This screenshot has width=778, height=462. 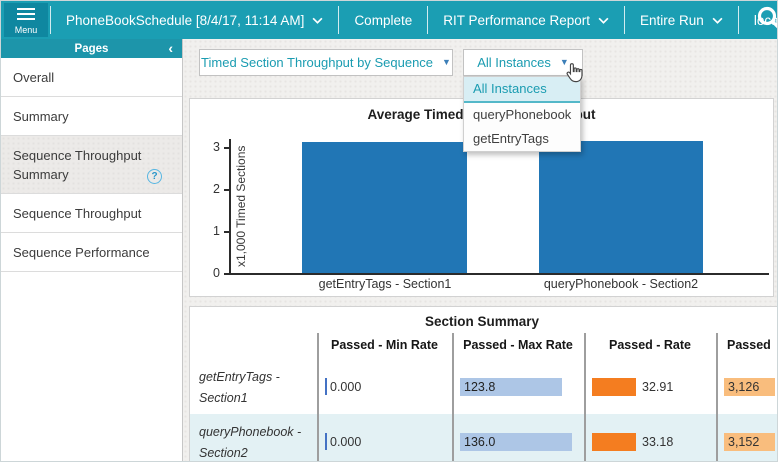 I want to click on y-tick-label: 0, so click(x=216, y=273).